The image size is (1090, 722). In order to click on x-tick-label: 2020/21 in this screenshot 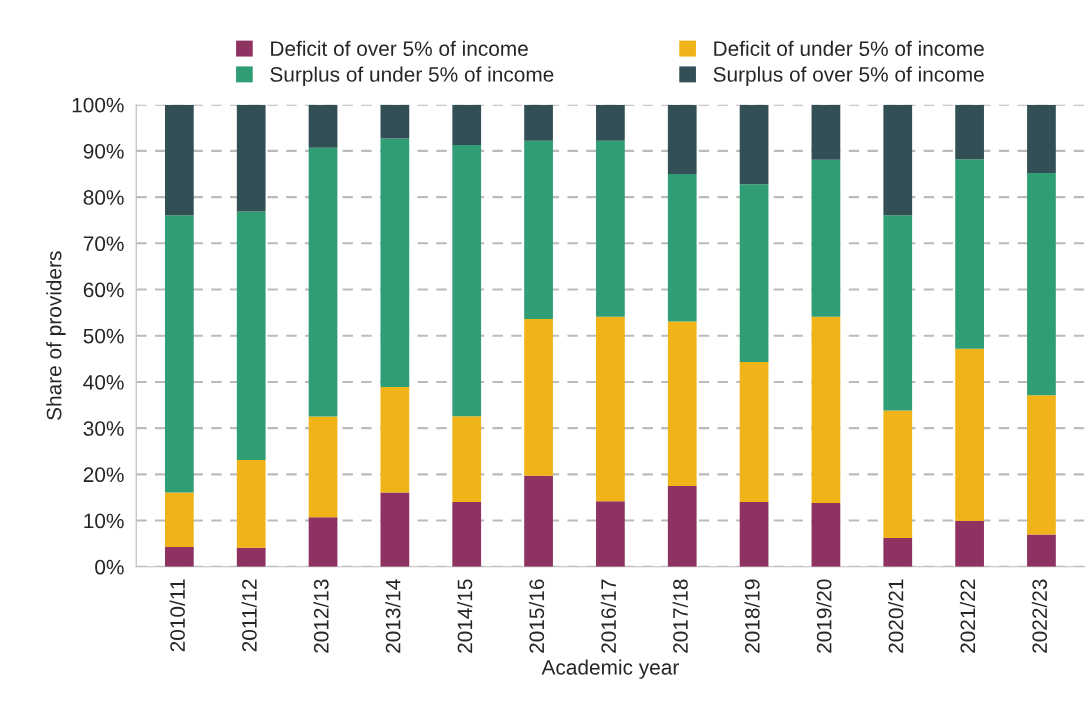, I will do `click(896, 616)`.